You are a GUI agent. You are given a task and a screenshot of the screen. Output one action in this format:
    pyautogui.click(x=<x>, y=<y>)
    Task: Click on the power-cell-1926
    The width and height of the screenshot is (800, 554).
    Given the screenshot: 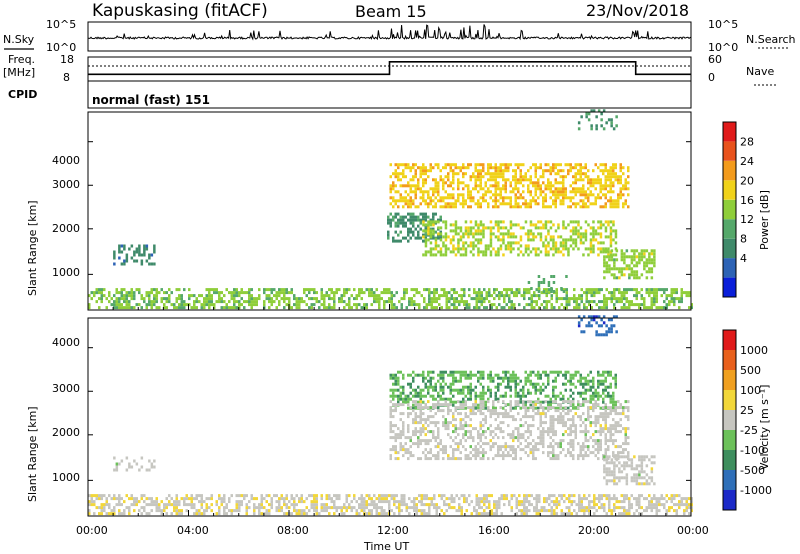 What is the action you would take?
    pyautogui.click(x=436, y=246)
    